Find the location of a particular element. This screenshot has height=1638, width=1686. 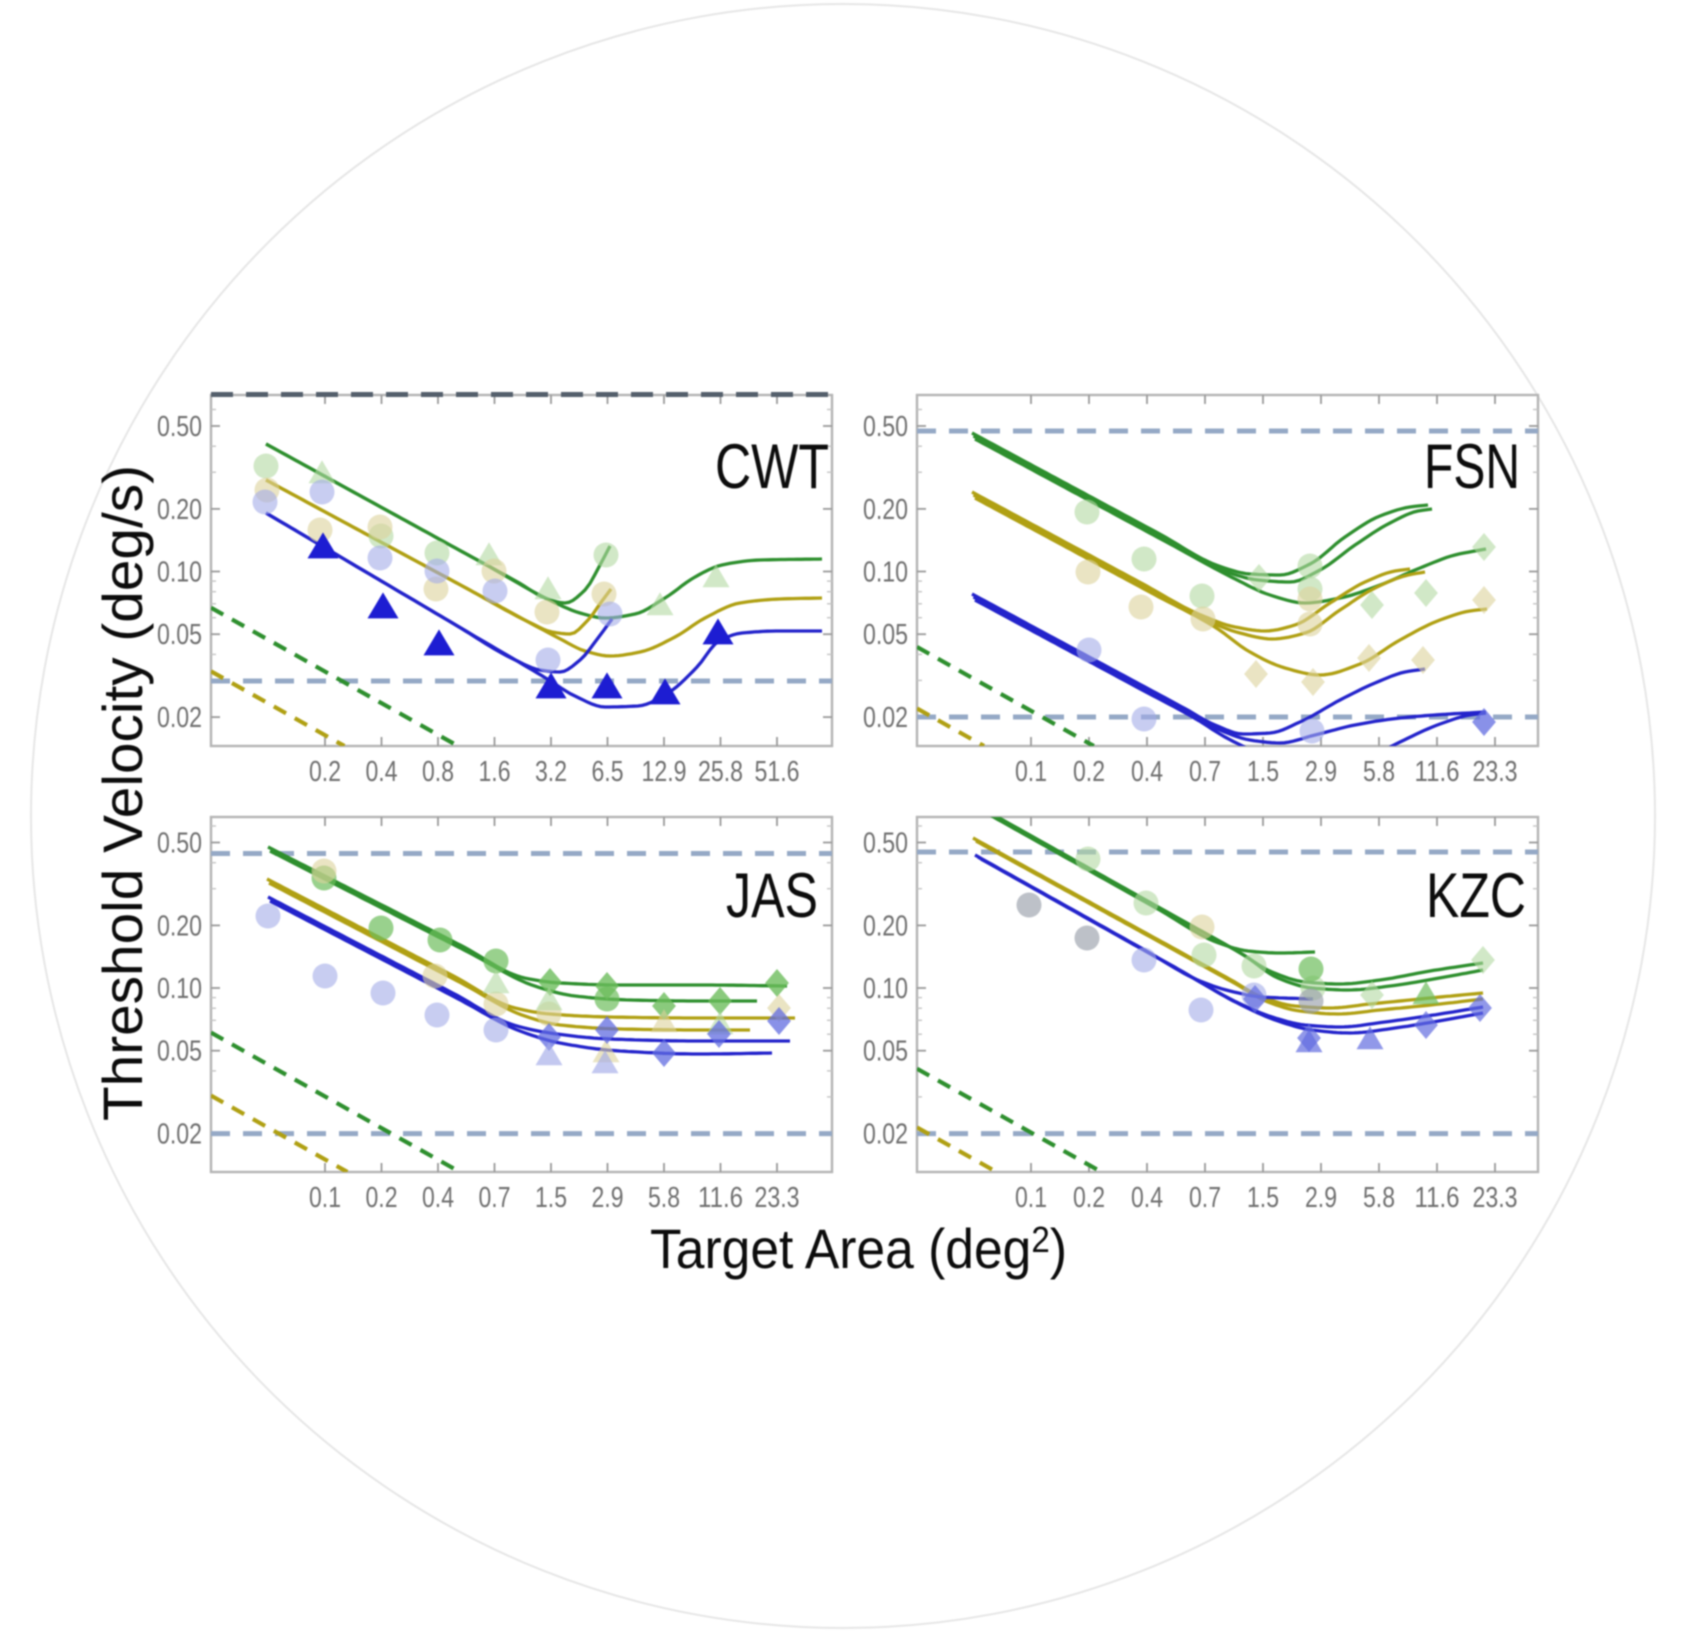

svg-text: JAS is located at coordinates (772, 896).